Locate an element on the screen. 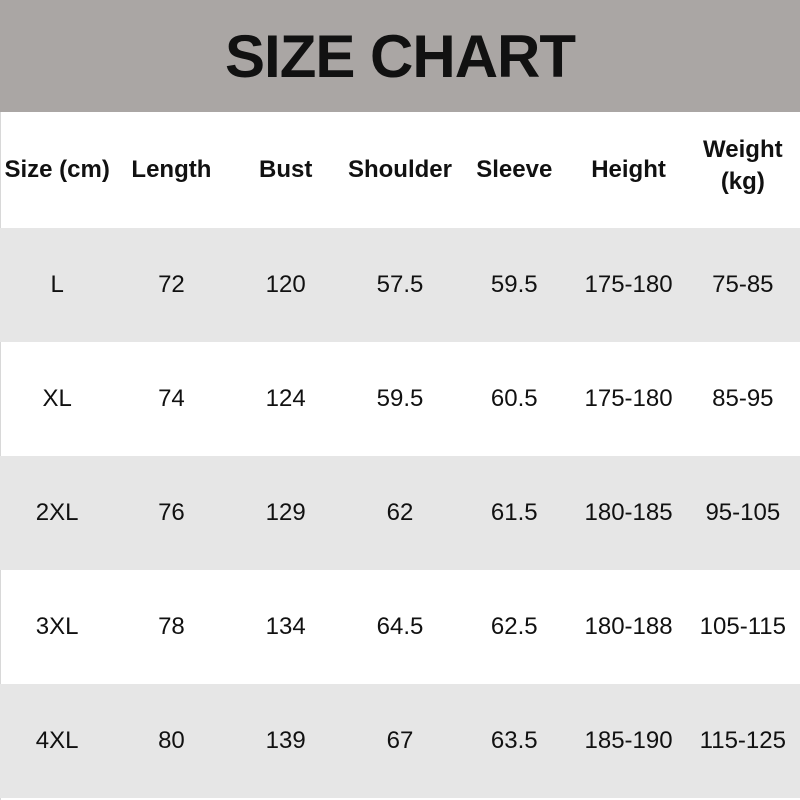 The image size is (800, 800). page-title: SIZE CHART is located at coordinates (400, 56).